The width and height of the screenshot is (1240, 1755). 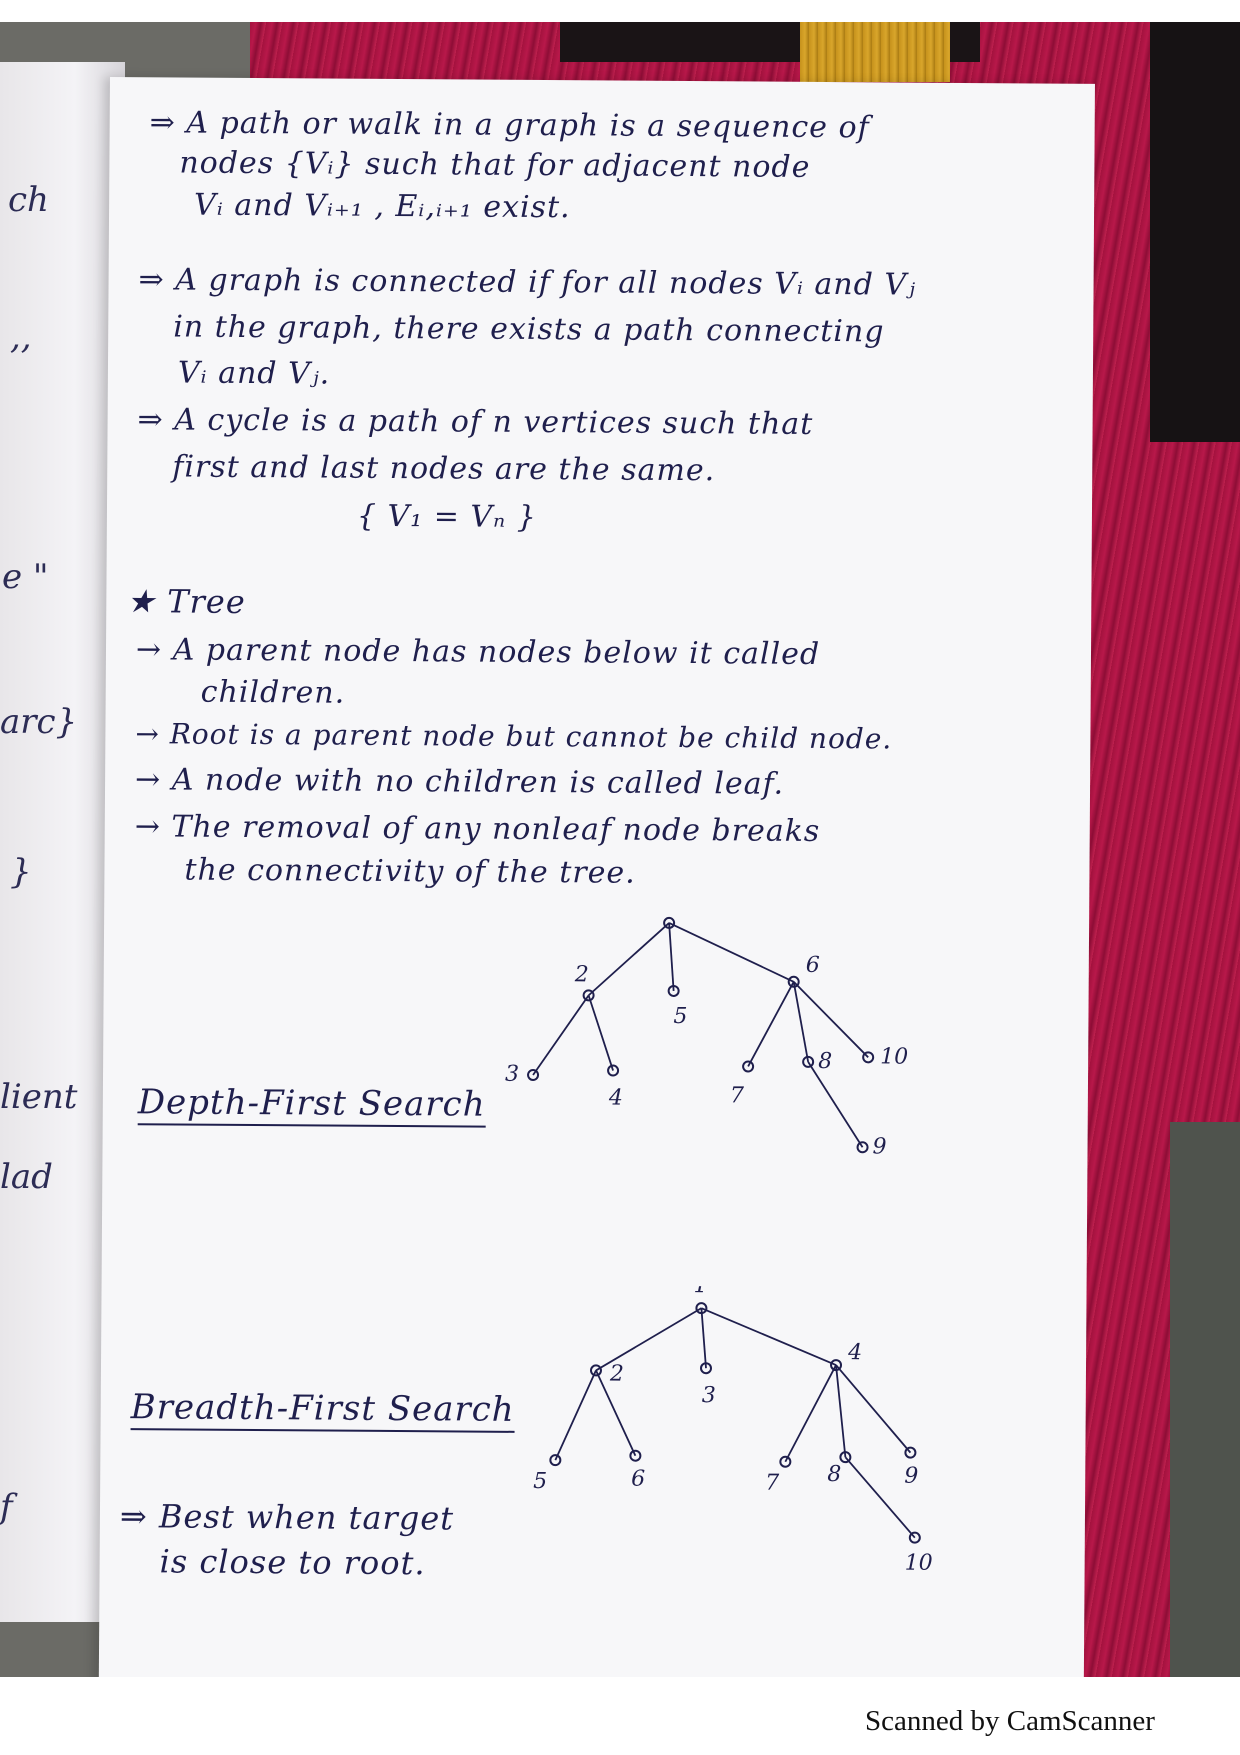 I want to click on dfs-tree-svg: 1 2 5 6 3 4 7 8 10 9, so click(x=706, y=1035).